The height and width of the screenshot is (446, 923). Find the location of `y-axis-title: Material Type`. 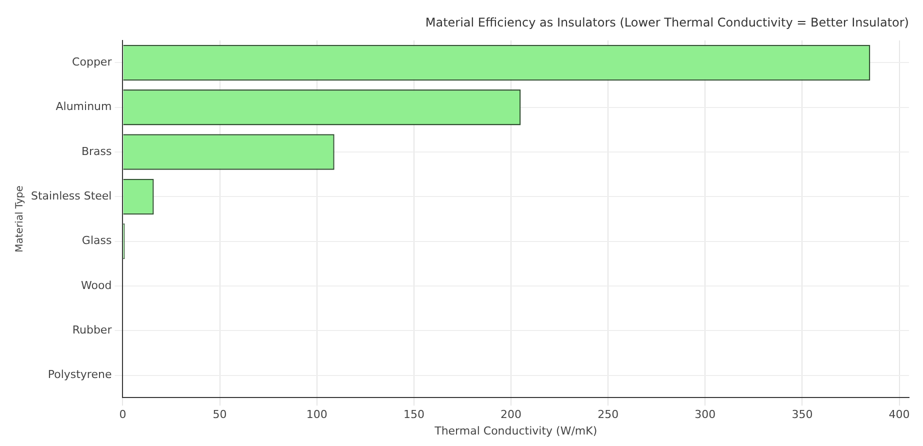

y-axis-title: Material Type is located at coordinates (20, 219).